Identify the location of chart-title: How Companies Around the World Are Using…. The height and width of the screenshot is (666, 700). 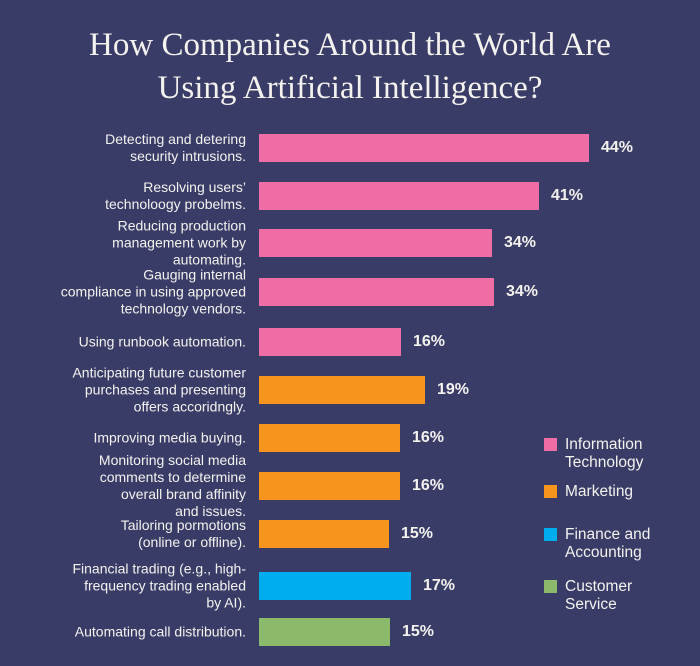
(350, 66).